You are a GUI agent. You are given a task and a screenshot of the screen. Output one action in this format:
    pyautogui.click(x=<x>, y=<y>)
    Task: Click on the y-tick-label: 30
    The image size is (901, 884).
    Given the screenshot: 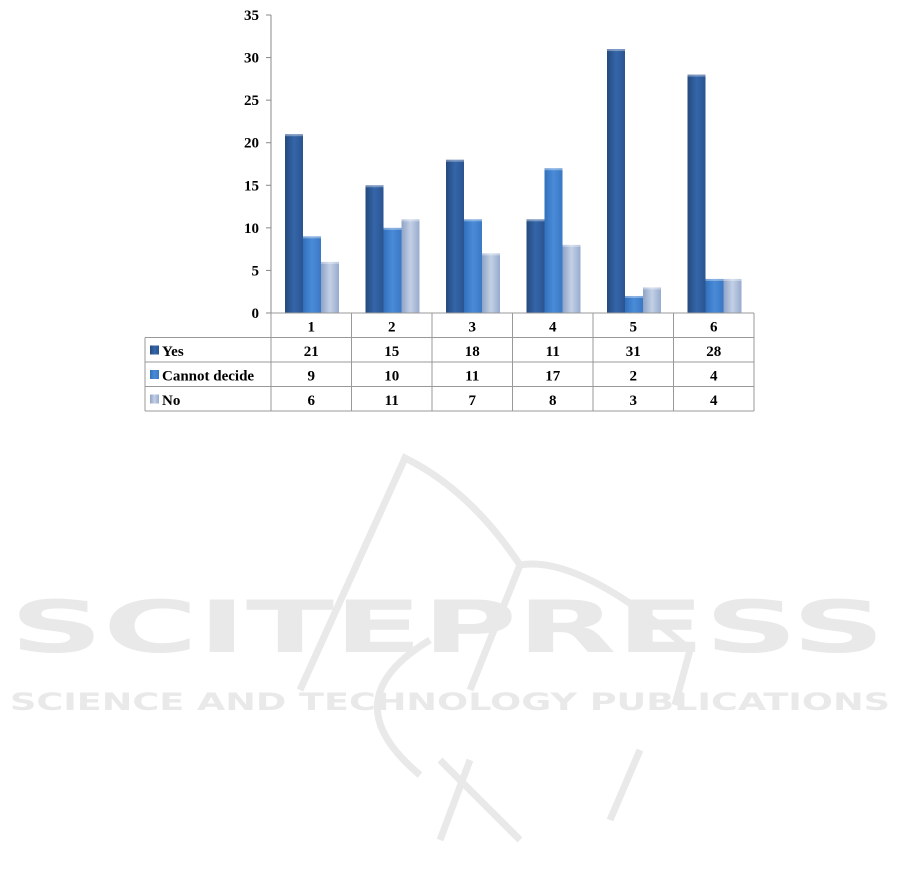 What is the action you would take?
    pyautogui.click(x=251, y=59)
    